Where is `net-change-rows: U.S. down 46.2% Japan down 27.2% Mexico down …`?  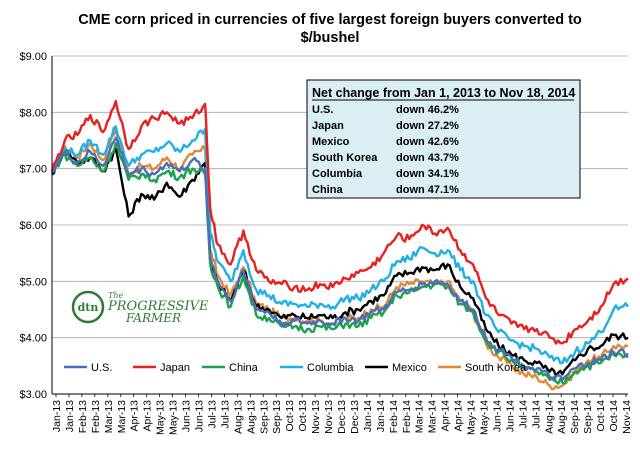
net-change-rows: U.S. down 46.2% Japan down 27.2% Mexico down … is located at coordinates (385, 150).